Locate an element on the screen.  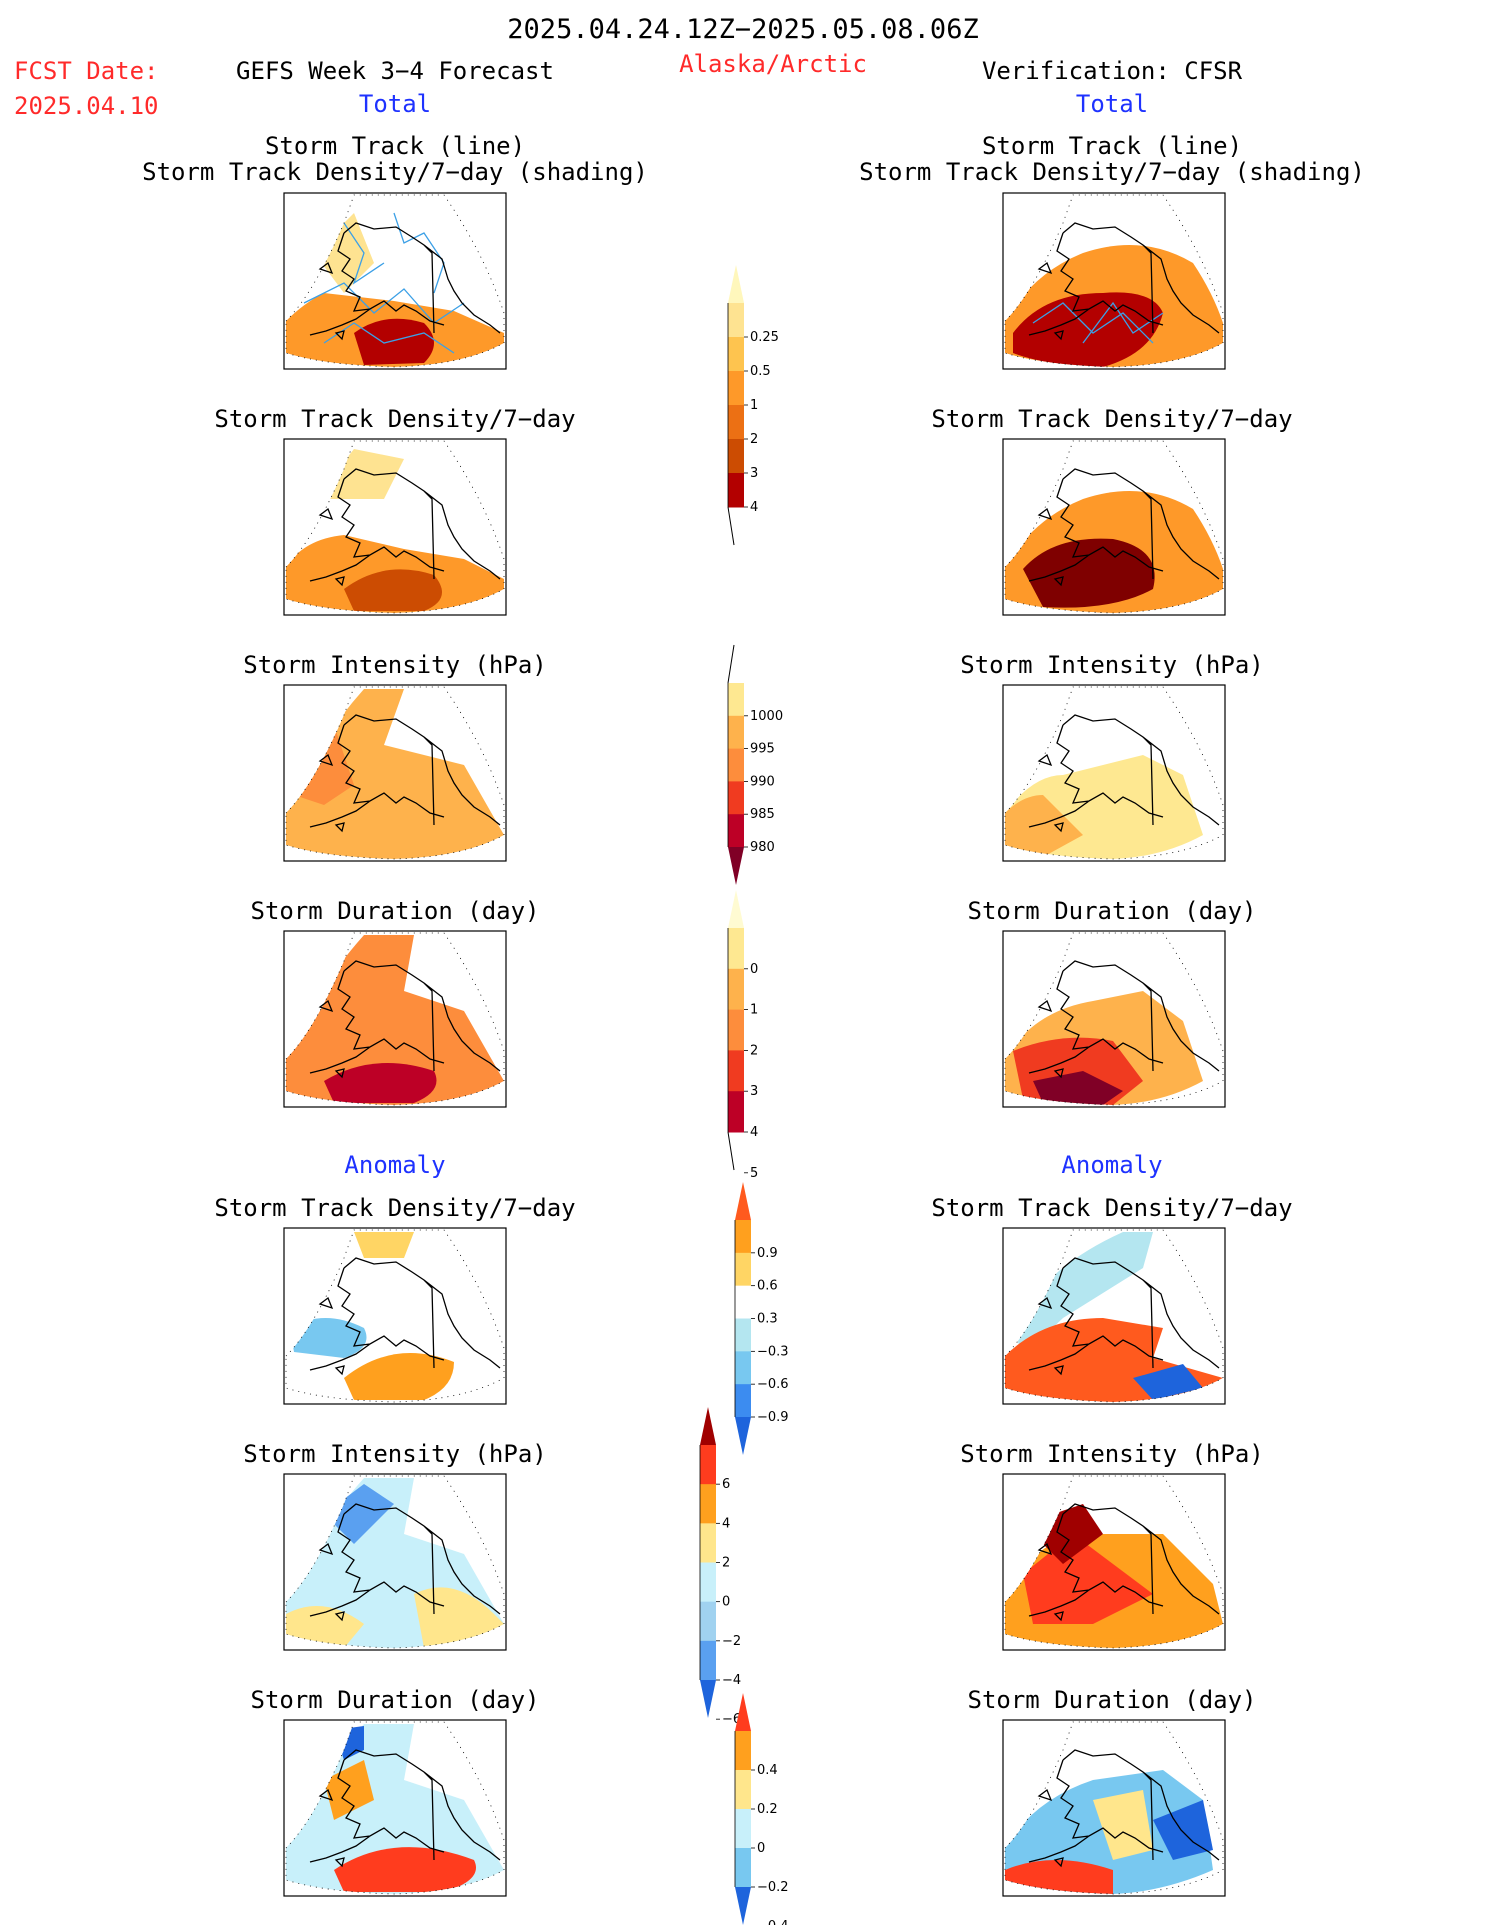
map-panel-r3 is located at coordinates (1114, 1019).